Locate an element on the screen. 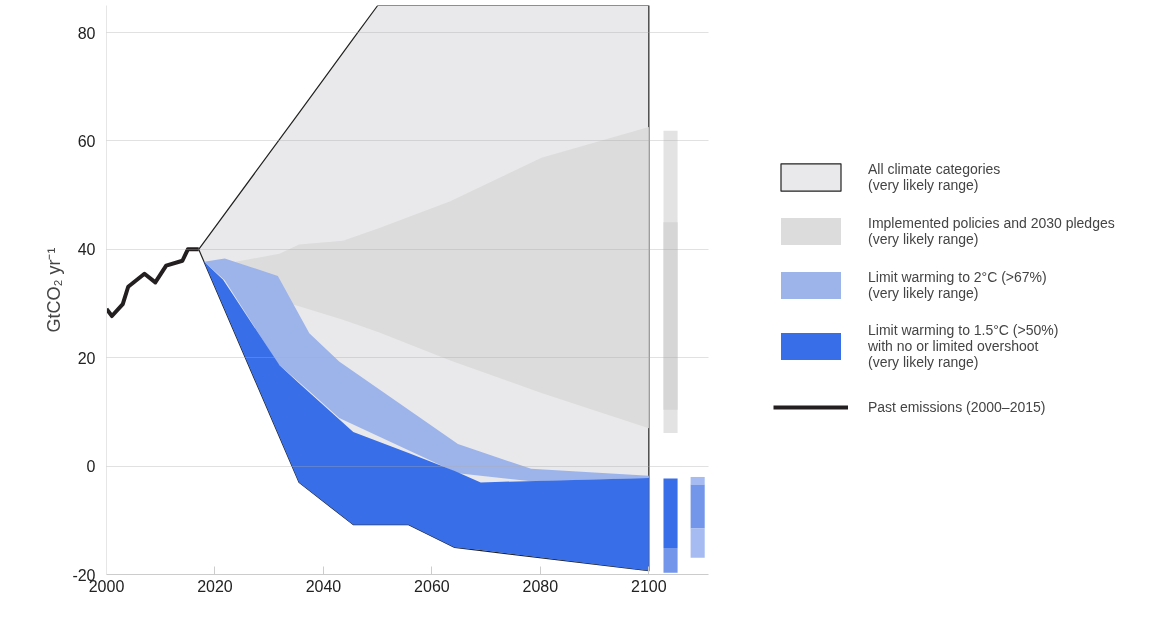  y-tick-label: 40 is located at coordinates (86, 250).